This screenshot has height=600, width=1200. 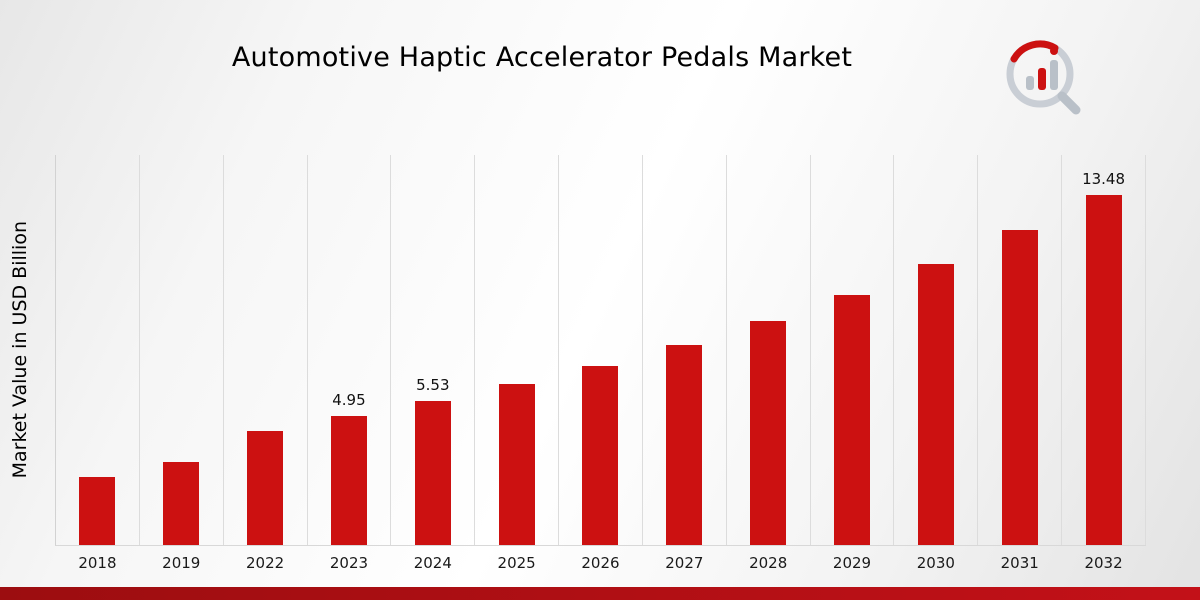 What do you see at coordinates (265, 563) in the screenshot?
I see `x-tick-label: 2022` at bounding box center [265, 563].